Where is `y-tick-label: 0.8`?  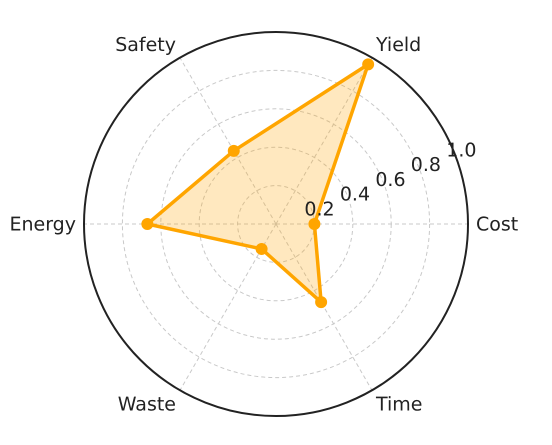
y-tick-label: 0.8 is located at coordinates (426, 165).